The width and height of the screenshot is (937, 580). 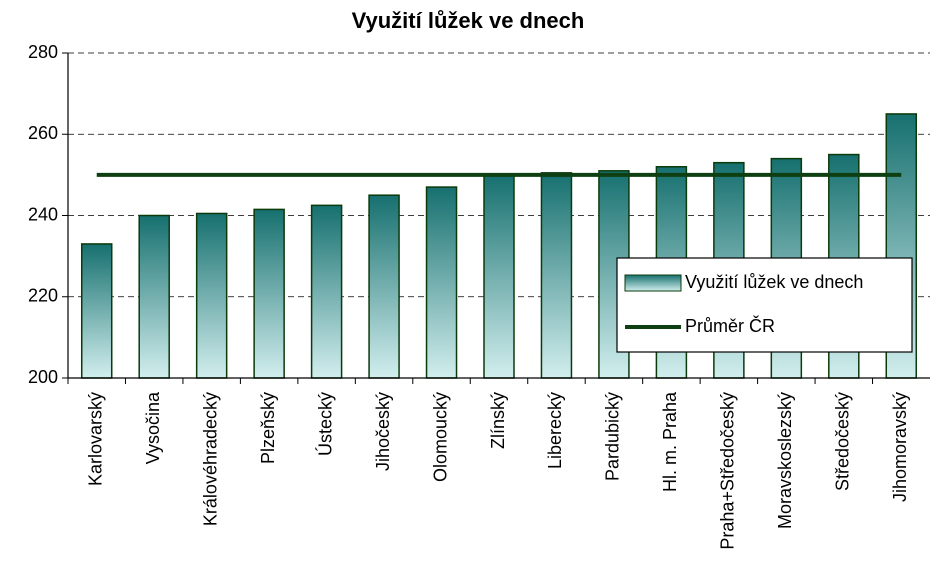 What do you see at coordinates (43, 52) in the screenshot?
I see `y-tick-label: 280` at bounding box center [43, 52].